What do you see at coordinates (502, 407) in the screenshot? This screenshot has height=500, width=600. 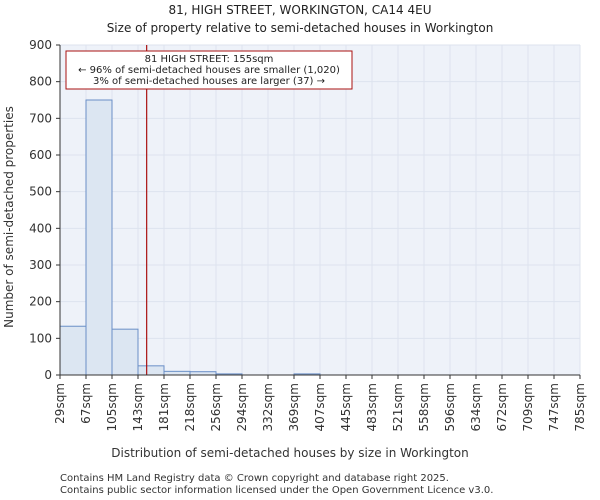 I see `x-tick-label: 672sqm` at bounding box center [502, 407].